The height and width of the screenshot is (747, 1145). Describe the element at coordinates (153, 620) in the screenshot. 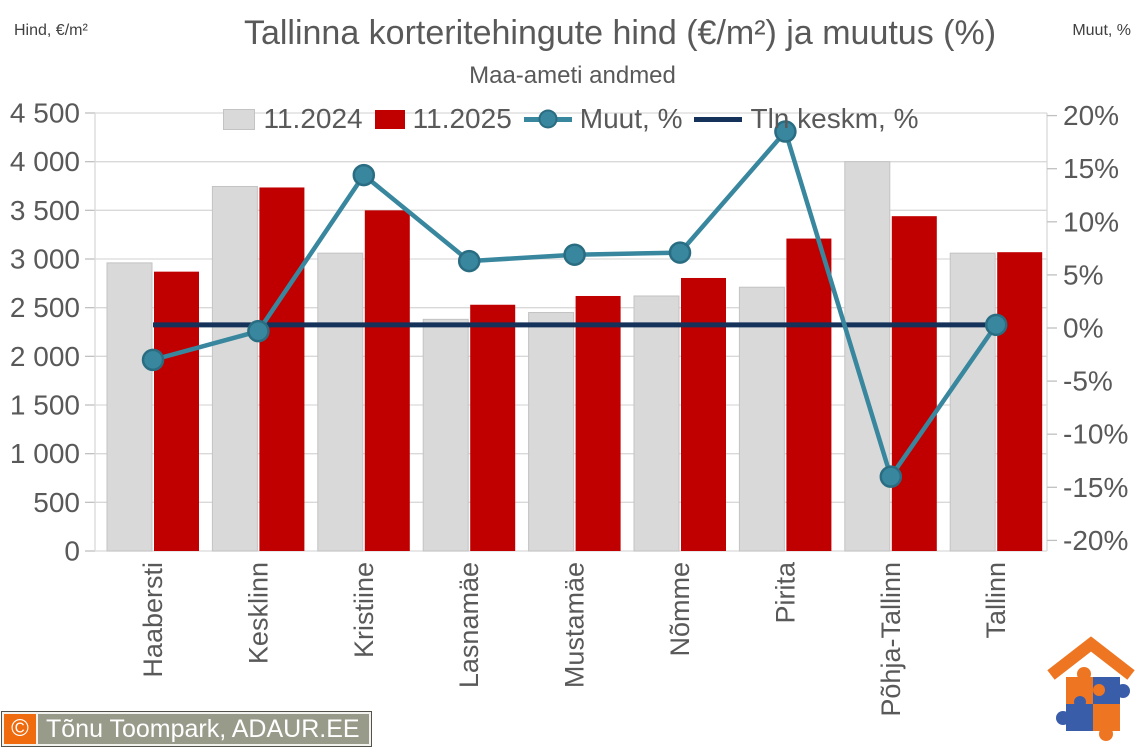

I see `x-axis-label-Haabersti: Haabersti` at that location.